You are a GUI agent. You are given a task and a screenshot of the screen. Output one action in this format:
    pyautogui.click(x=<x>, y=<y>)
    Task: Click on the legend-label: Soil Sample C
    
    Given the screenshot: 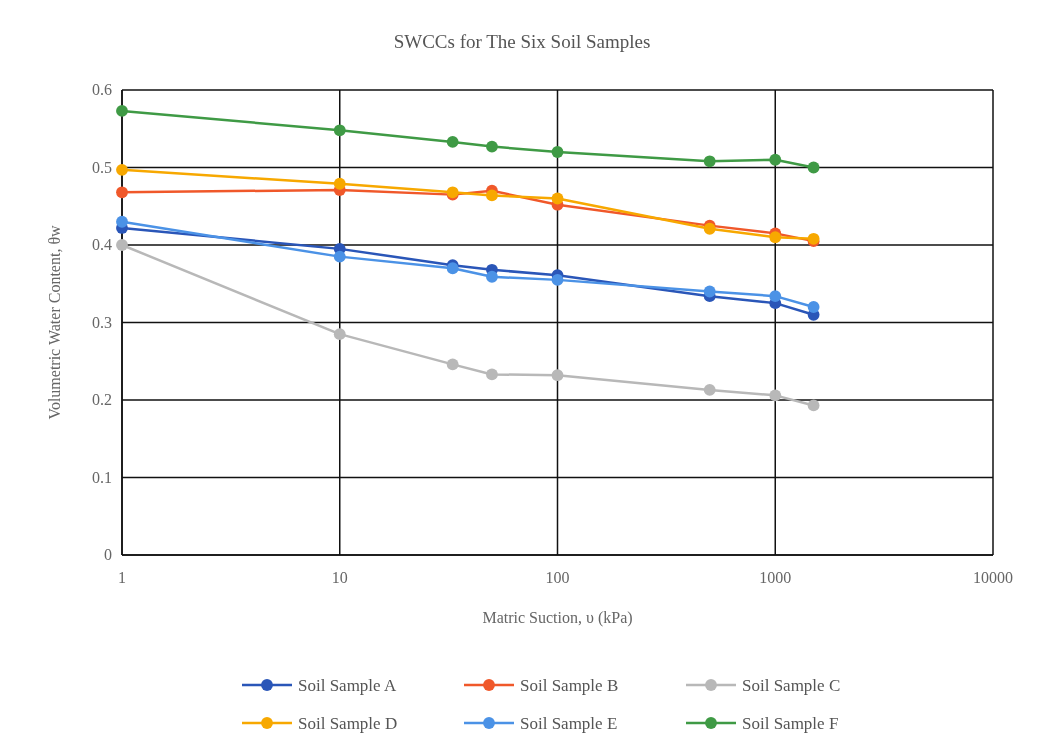 What is the action you would take?
    pyautogui.click(x=791, y=685)
    